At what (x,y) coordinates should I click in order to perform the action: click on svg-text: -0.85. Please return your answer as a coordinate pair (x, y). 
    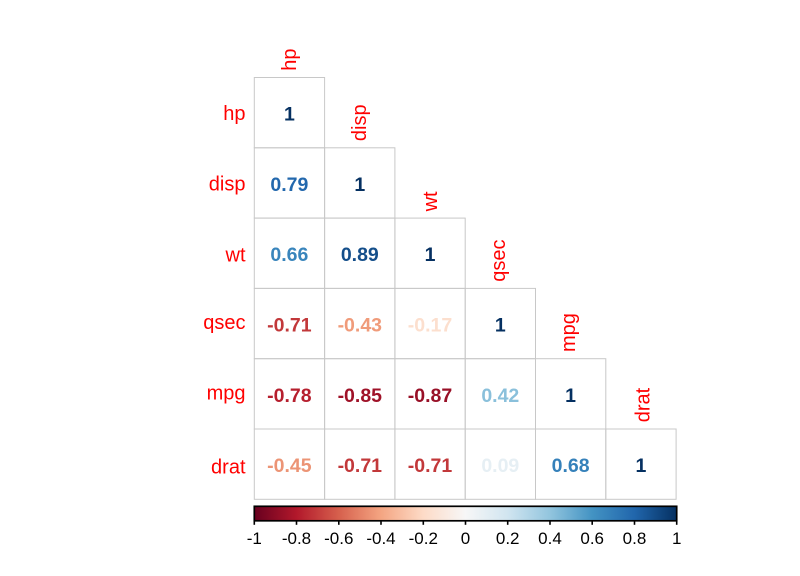
    Looking at the image, I should click on (360, 396).